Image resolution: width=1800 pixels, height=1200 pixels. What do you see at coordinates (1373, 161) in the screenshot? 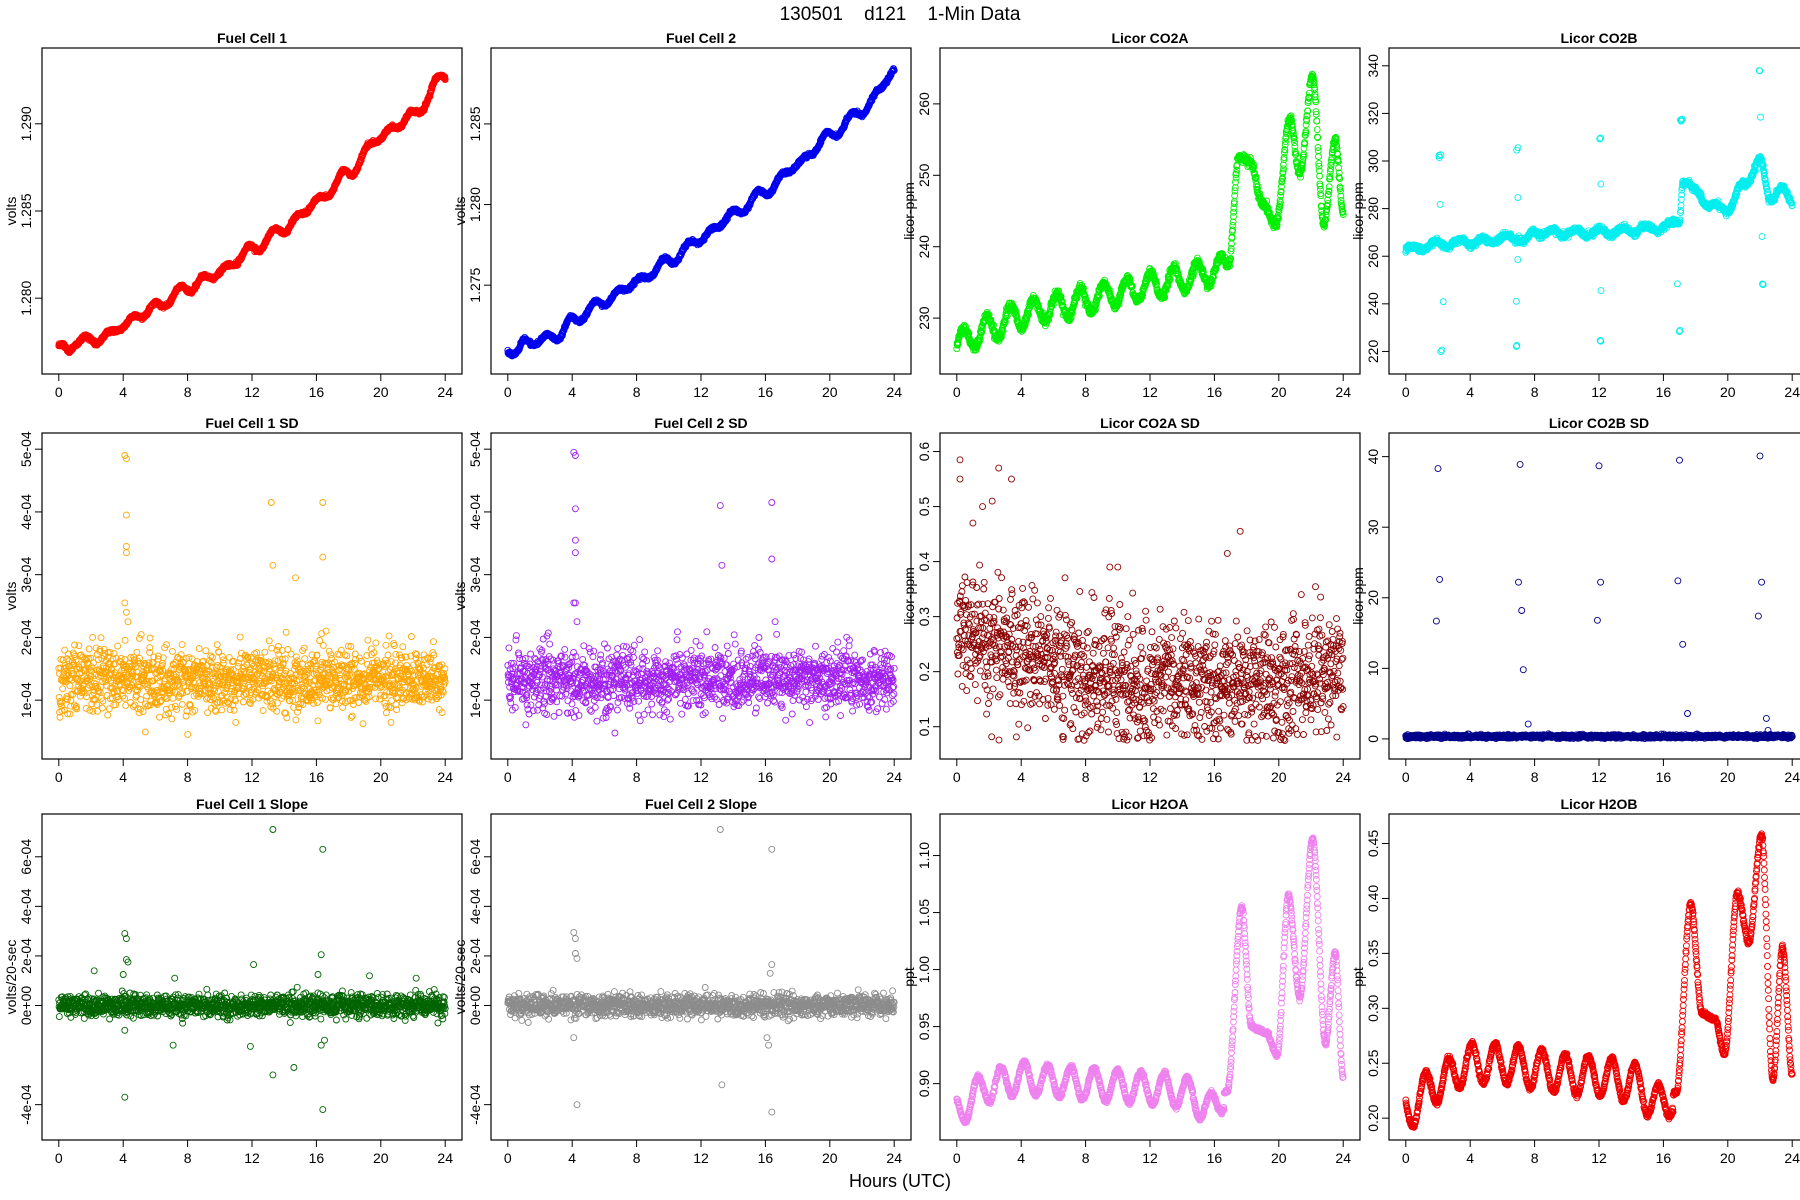
I see `y-tick-label: 300` at bounding box center [1373, 161].